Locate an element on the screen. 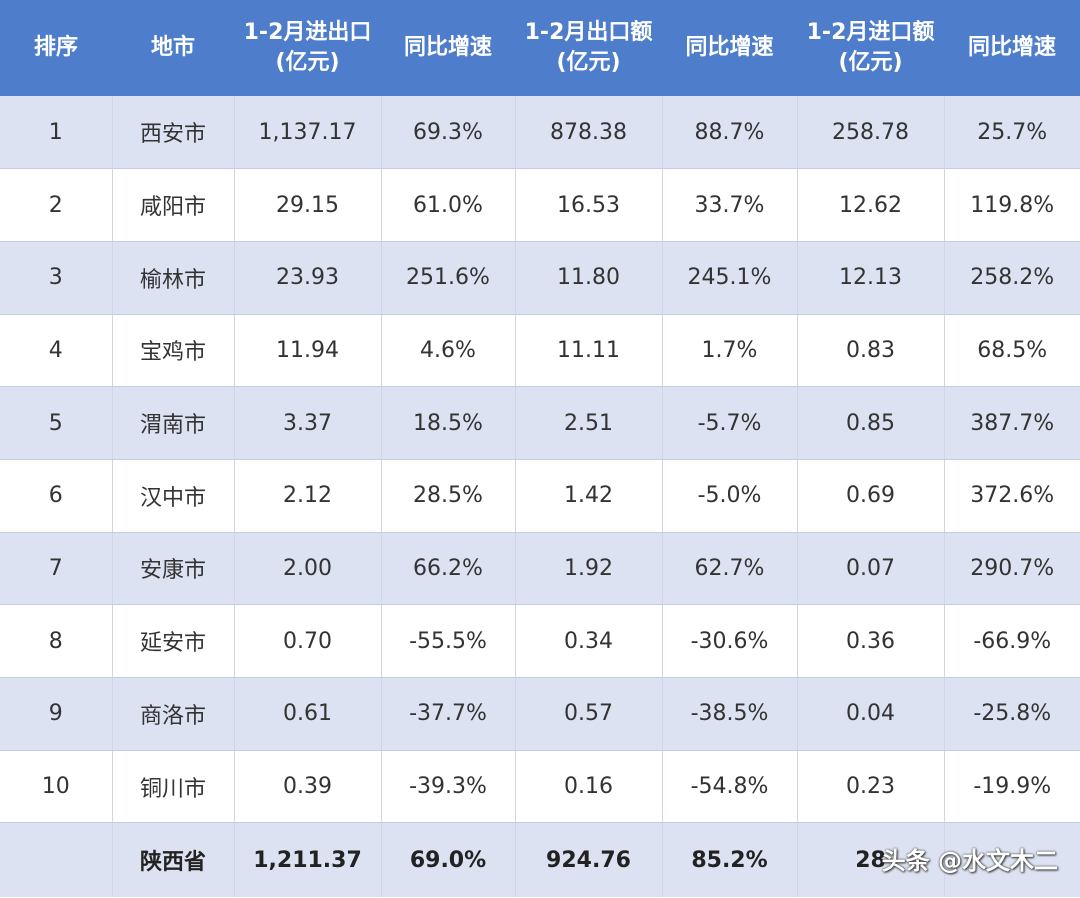 Image resolution: width=1080 pixels, height=898 pixels. total-row: 陕西省 1,211.37 69.0% 924.76 85.2% 28 is located at coordinates (540, 859).